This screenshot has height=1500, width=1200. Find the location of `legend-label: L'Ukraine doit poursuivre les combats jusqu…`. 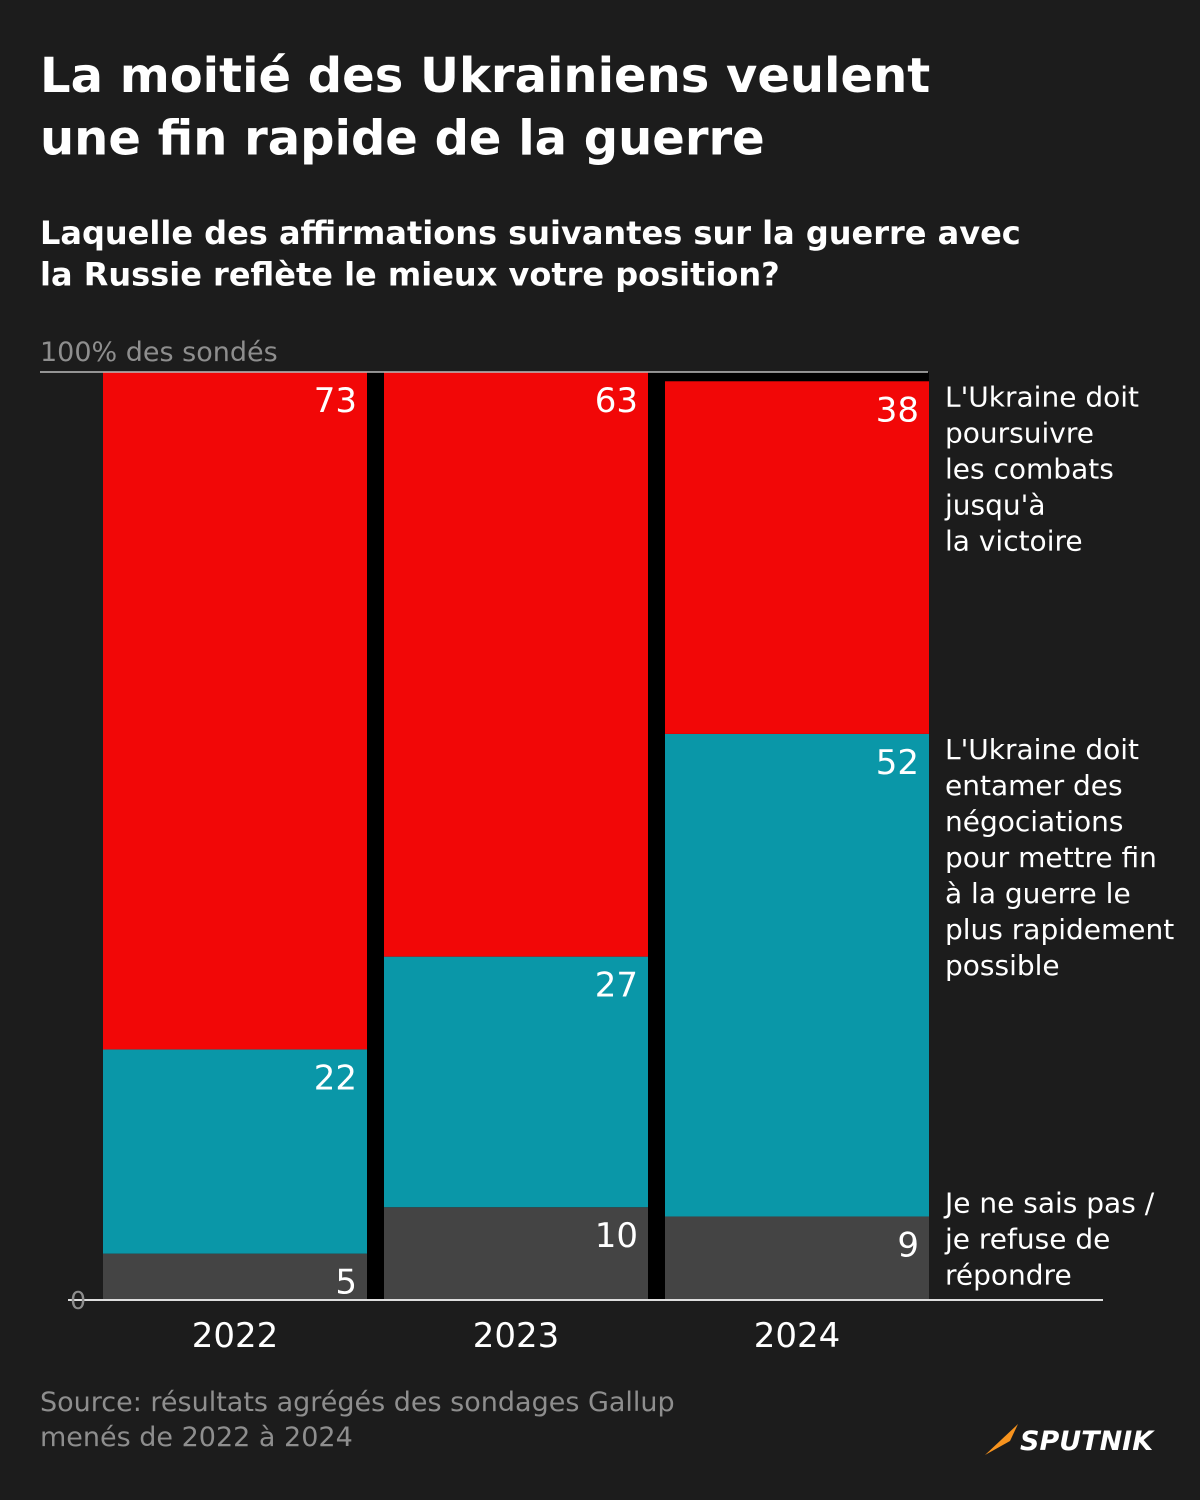

legend-label: L'Ukraine doit poursuivre les combats jusqu… is located at coordinates (1041, 468).